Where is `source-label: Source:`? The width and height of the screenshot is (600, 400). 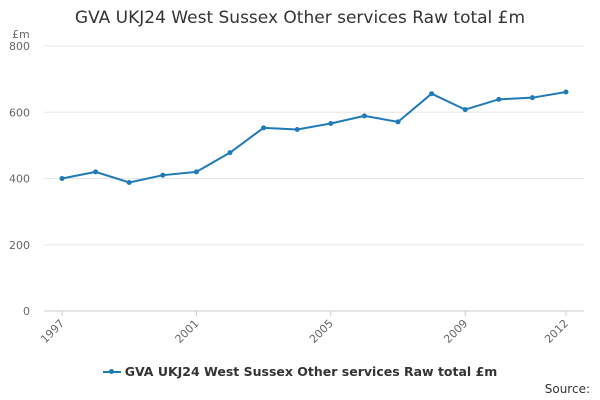
source-label: Source: is located at coordinates (567, 389).